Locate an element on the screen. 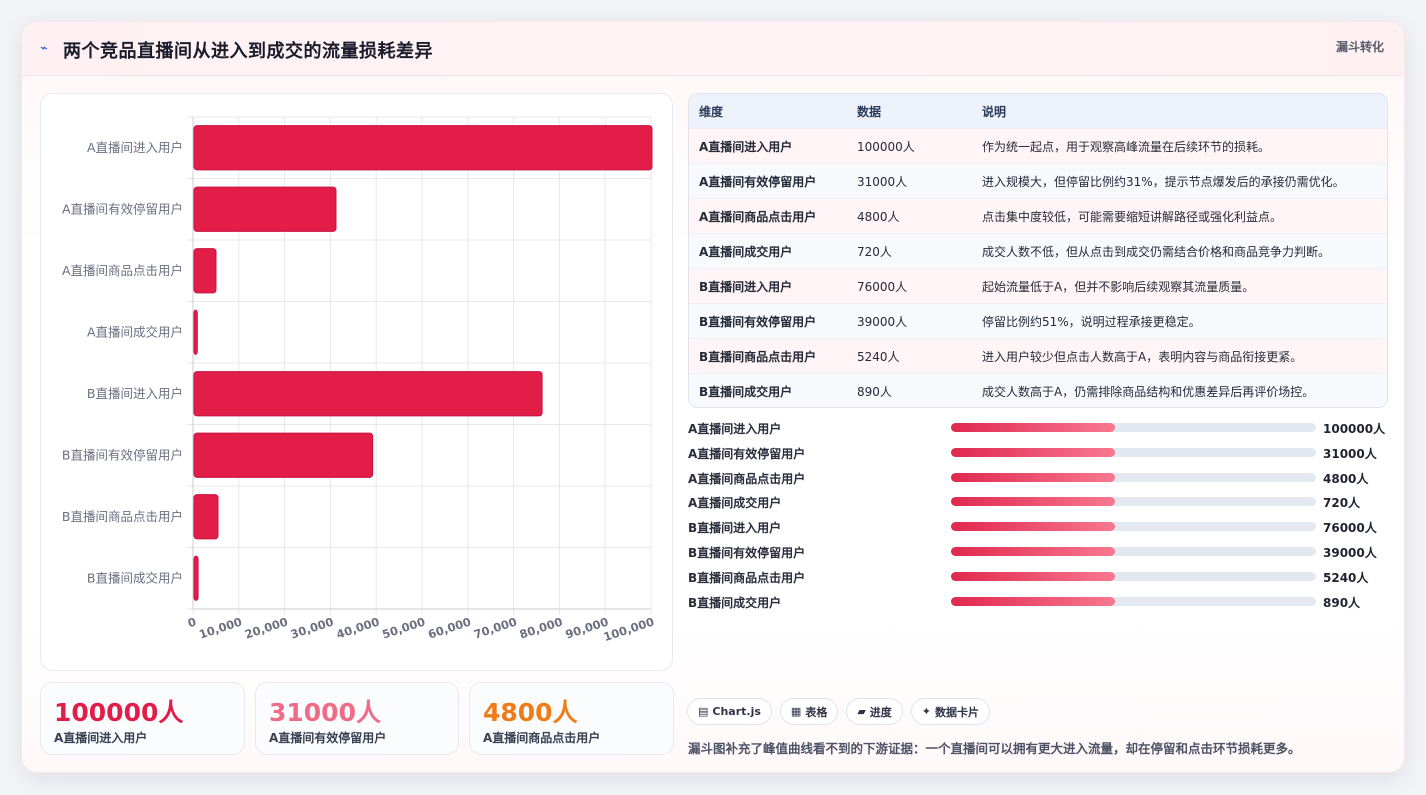 The image size is (1426, 795). x-tick-label: 80,000 is located at coordinates (541, 628).